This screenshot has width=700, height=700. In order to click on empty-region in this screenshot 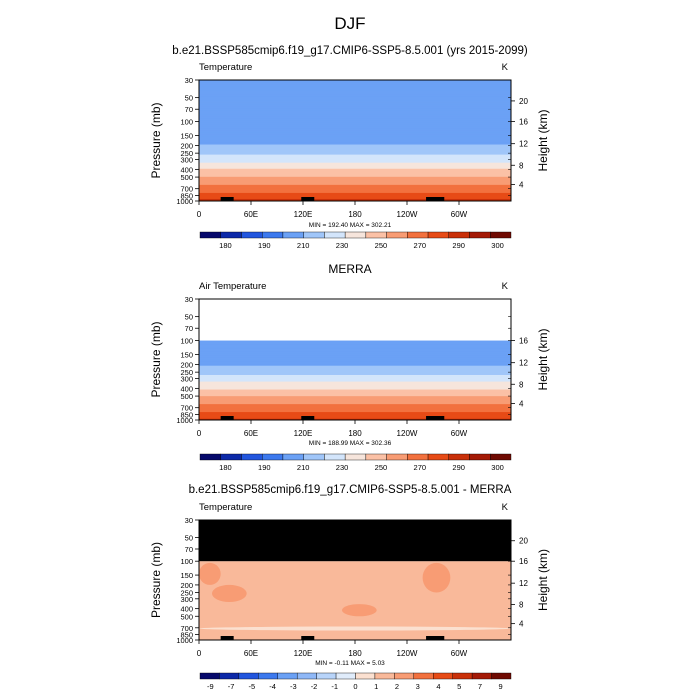, I will do `click(355, 320)`.